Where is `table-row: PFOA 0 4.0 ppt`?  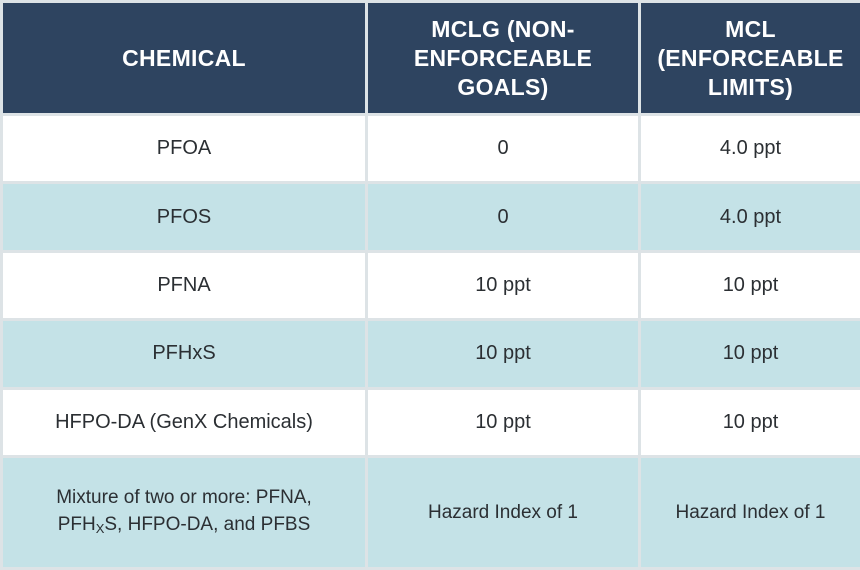
table-row: PFOA 0 4.0 ppt is located at coordinates (430, 148).